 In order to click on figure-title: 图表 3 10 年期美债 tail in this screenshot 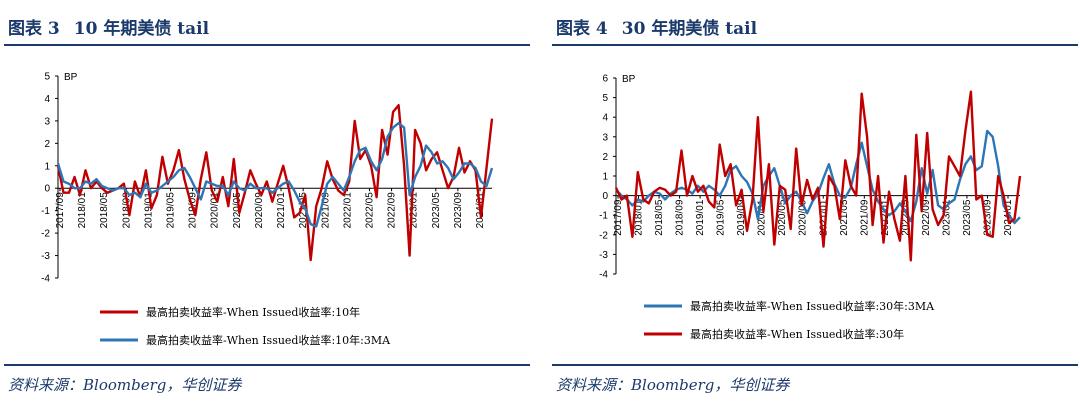, I will do `click(115, 26)`.